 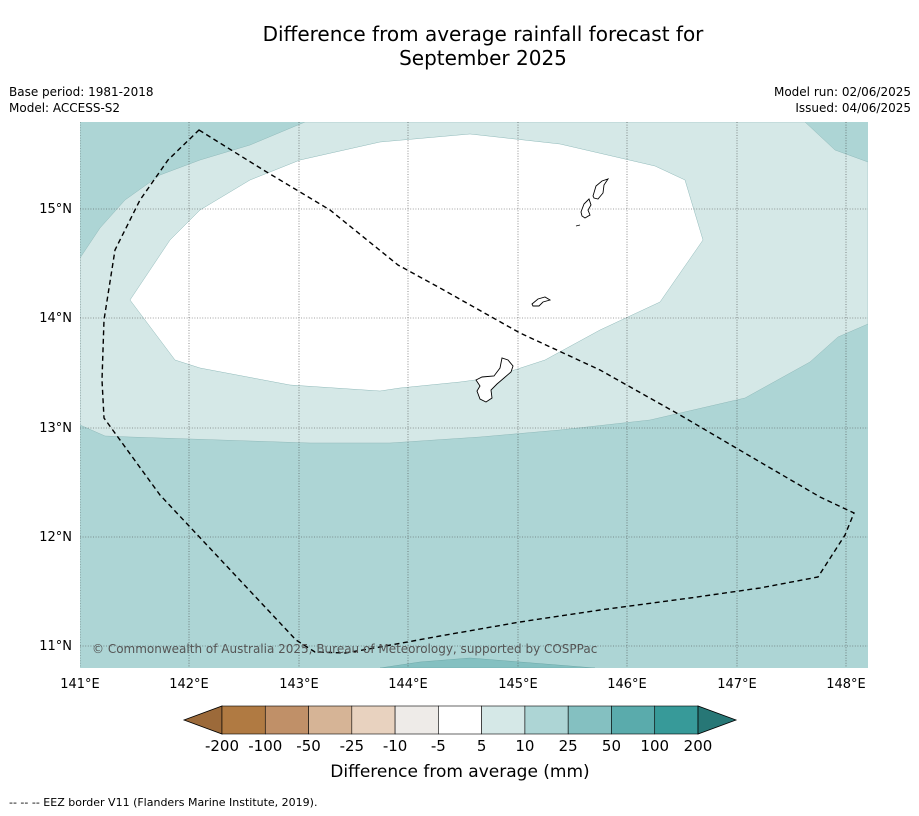 What do you see at coordinates (55, 209) in the screenshot?
I see `lat-tick-15: 15°N` at bounding box center [55, 209].